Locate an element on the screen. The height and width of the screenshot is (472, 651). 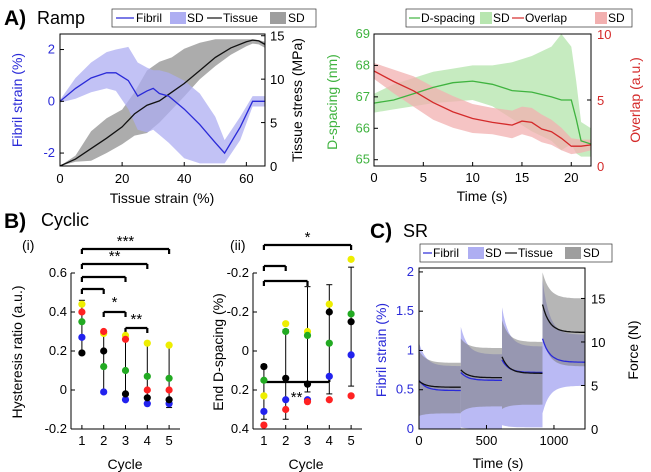
dspacing-line is located at coordinates (482, 112).